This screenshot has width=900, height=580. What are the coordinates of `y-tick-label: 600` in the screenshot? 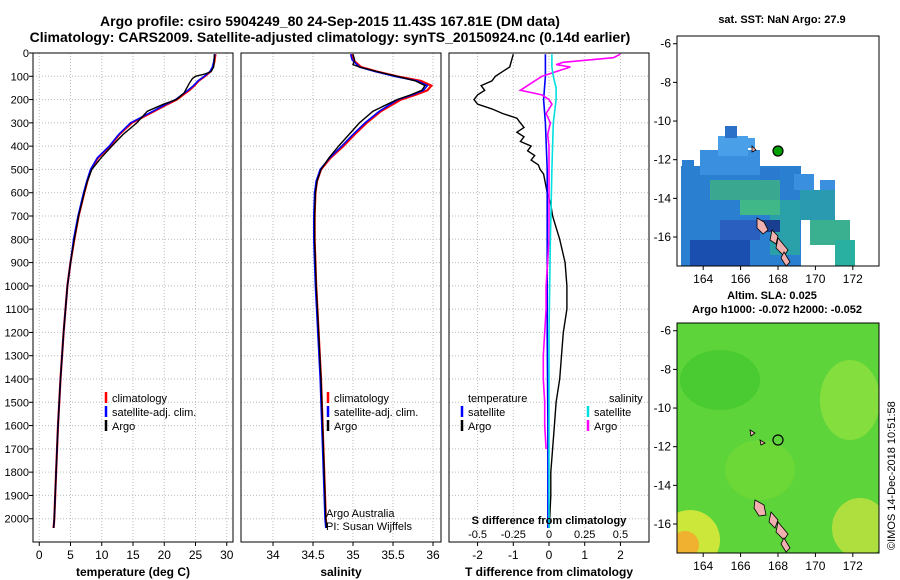 It's located at (20, 194).